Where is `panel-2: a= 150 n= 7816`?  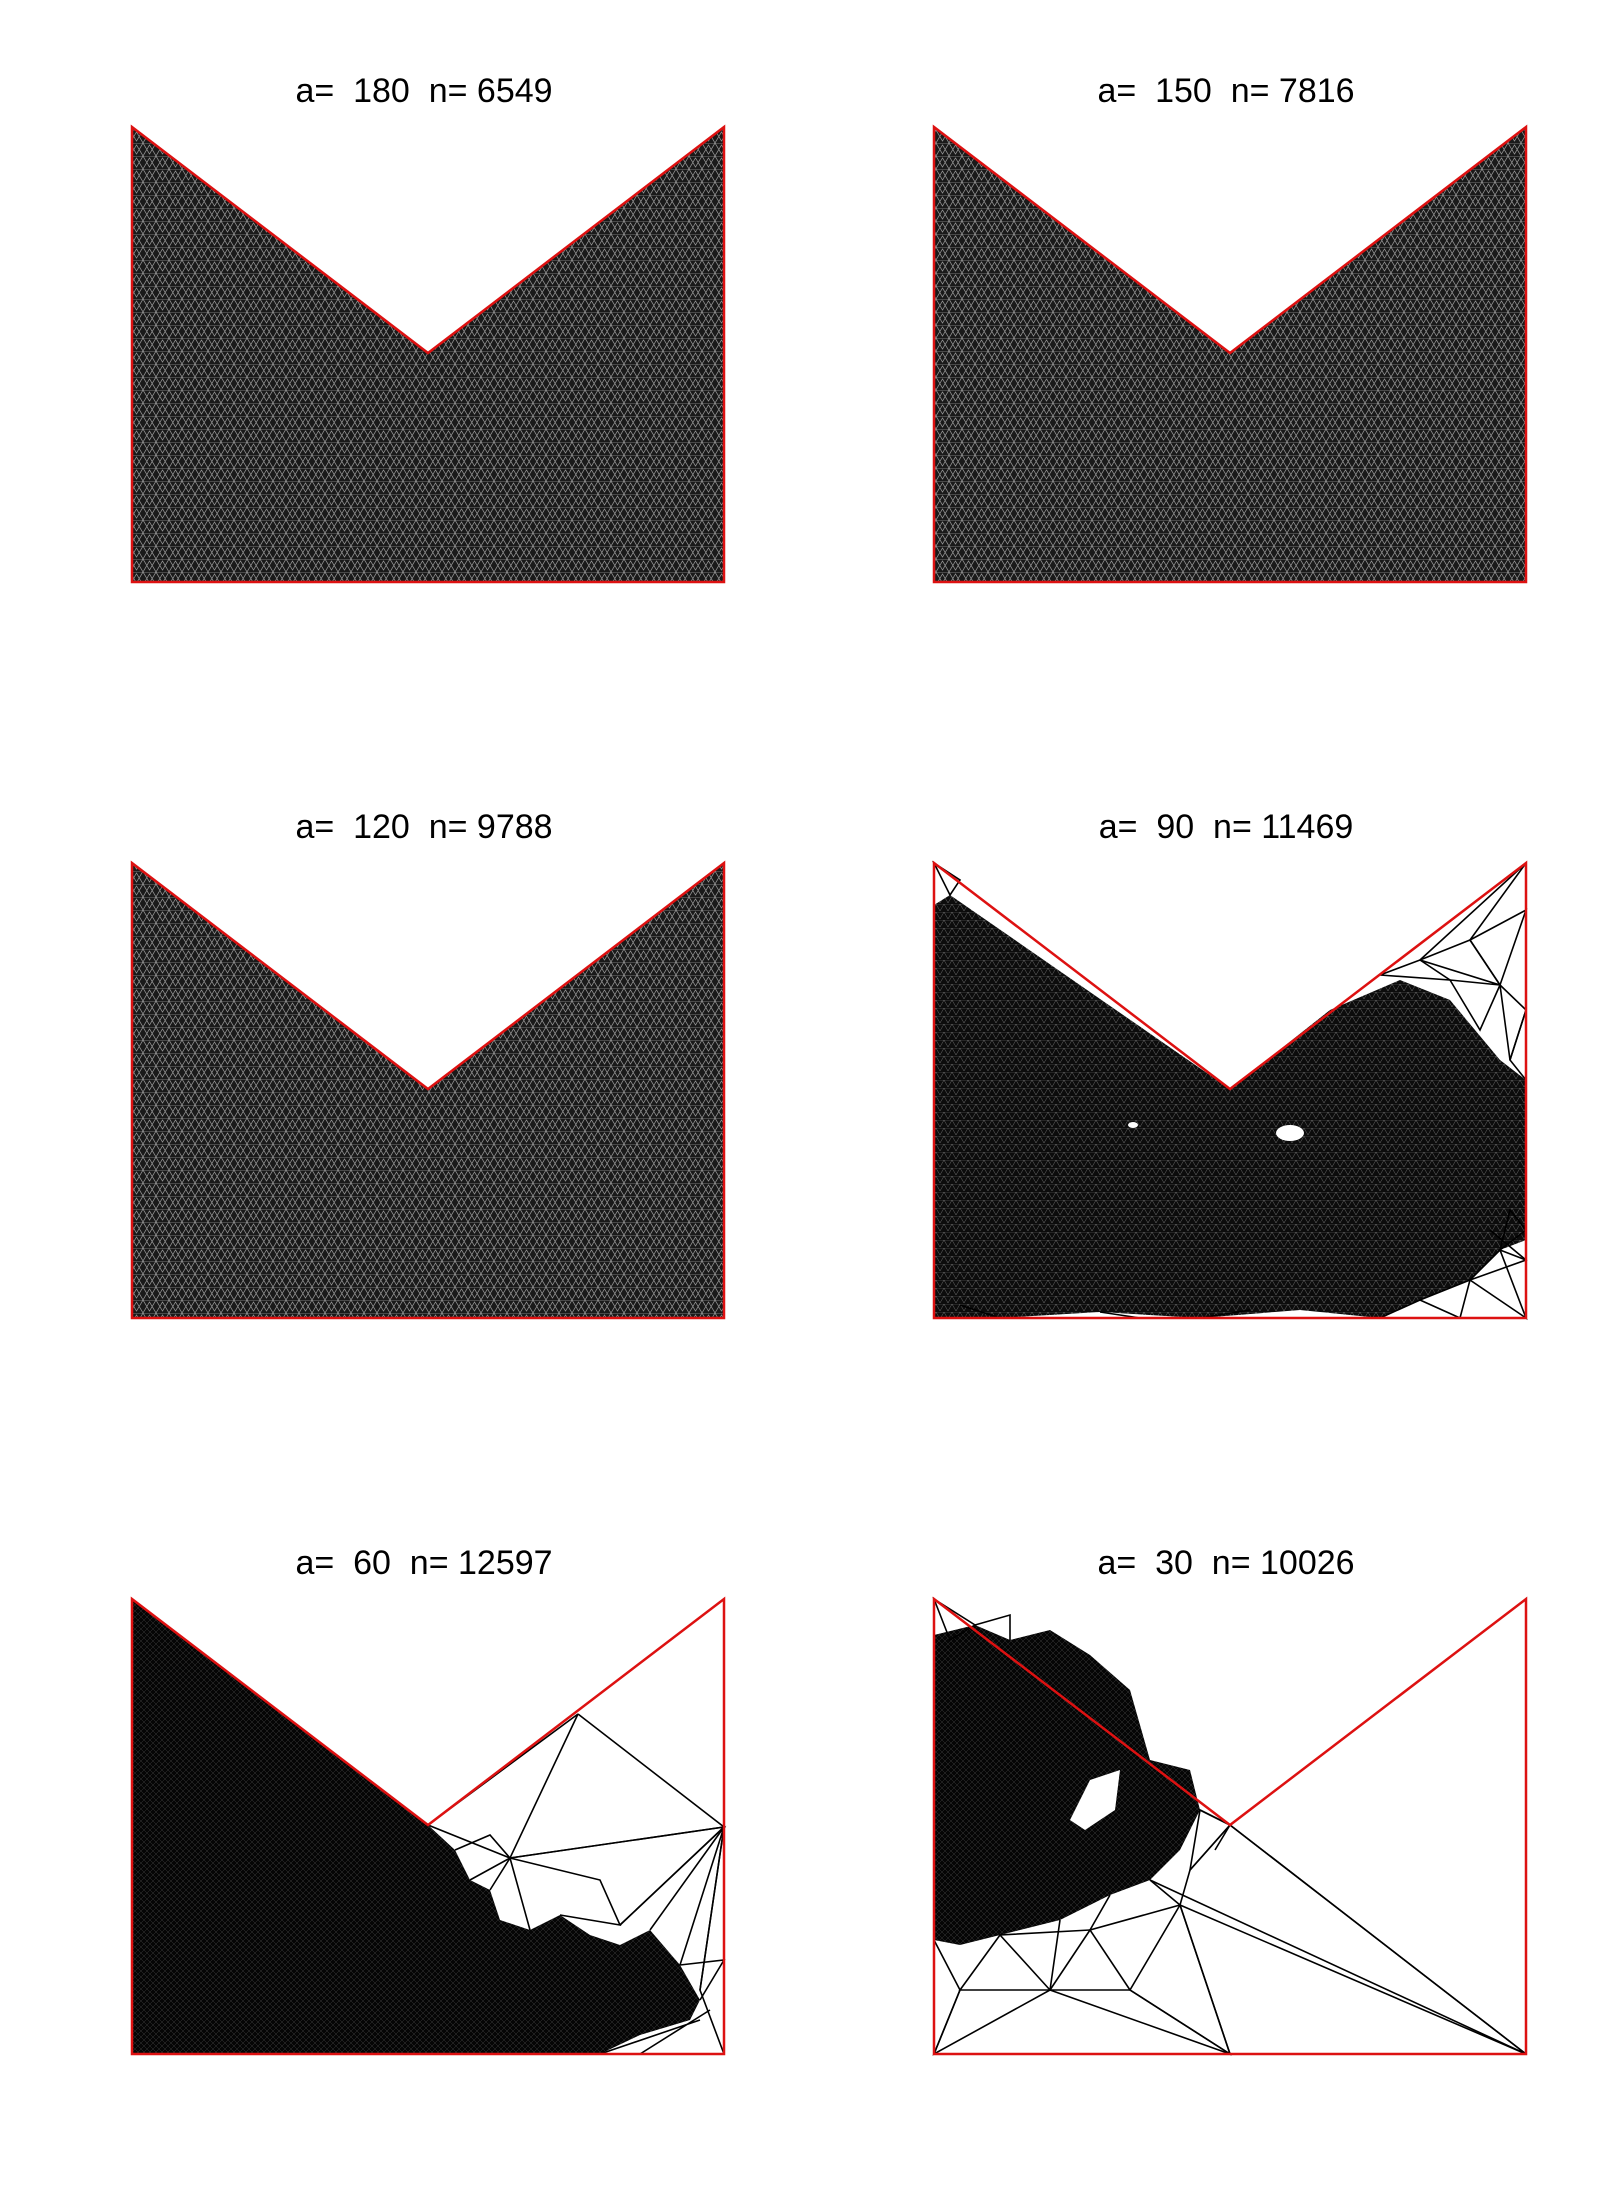
panel-2: a= 150 n= 7816 is located at coordinates (1230, 328).